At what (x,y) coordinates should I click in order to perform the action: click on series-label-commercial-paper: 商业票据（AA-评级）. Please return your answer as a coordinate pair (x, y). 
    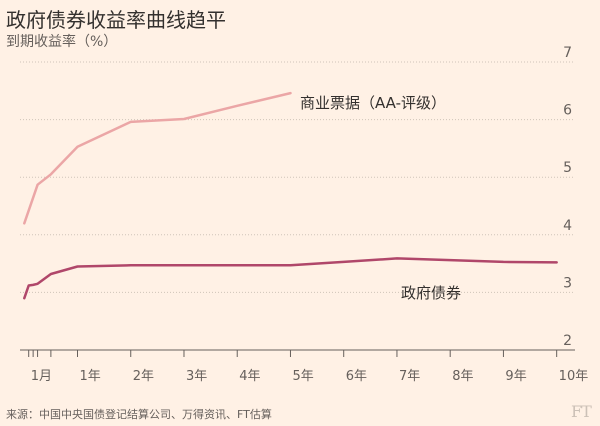
    Looking at the image, I should click on (373, 103).